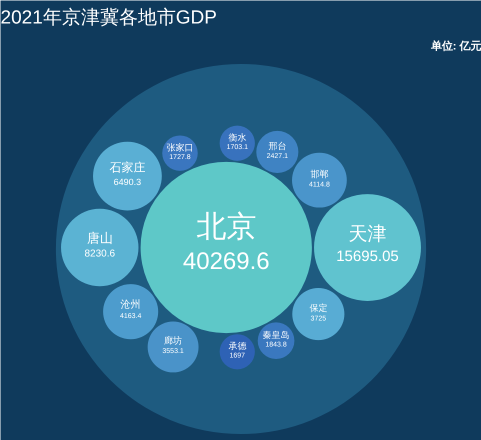 The image size is (481, 440). Describe the element at coordinates (127, 167) in the screenshot. I see `category-label: 石家庄` at that location.